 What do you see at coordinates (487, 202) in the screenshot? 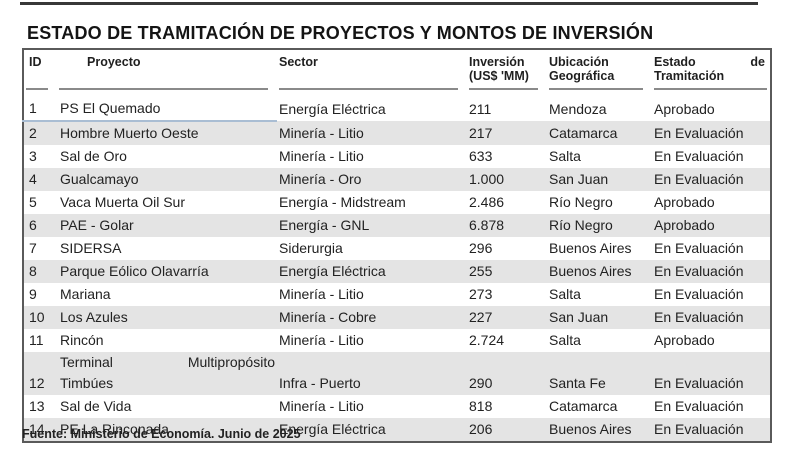
I see `cell-inversion: 2.486` at bounding box center [487, 202].